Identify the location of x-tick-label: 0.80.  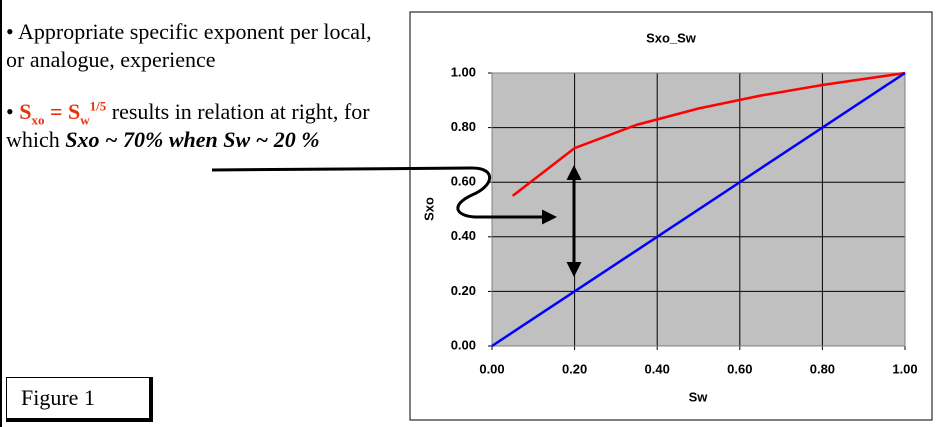
(822, 368).